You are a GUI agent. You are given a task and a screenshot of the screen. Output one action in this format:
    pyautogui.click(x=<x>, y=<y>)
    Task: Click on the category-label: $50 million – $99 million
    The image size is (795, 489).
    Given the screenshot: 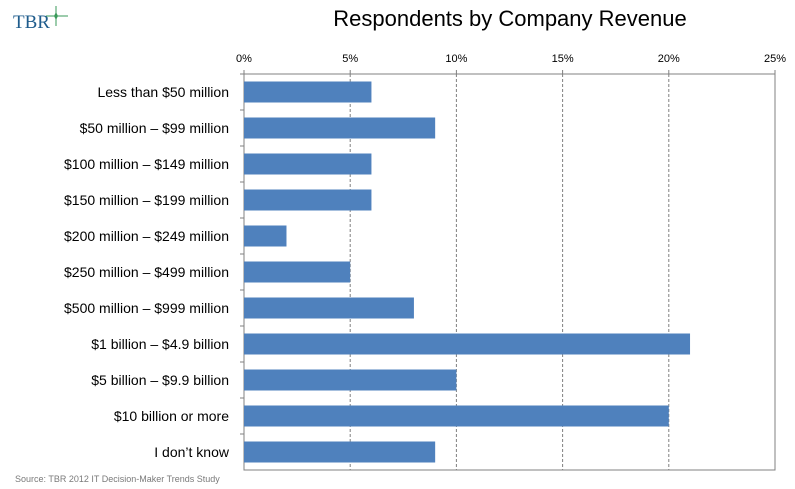 What is the action you would take?
    pyautogui.click(x=154, y=128)
    